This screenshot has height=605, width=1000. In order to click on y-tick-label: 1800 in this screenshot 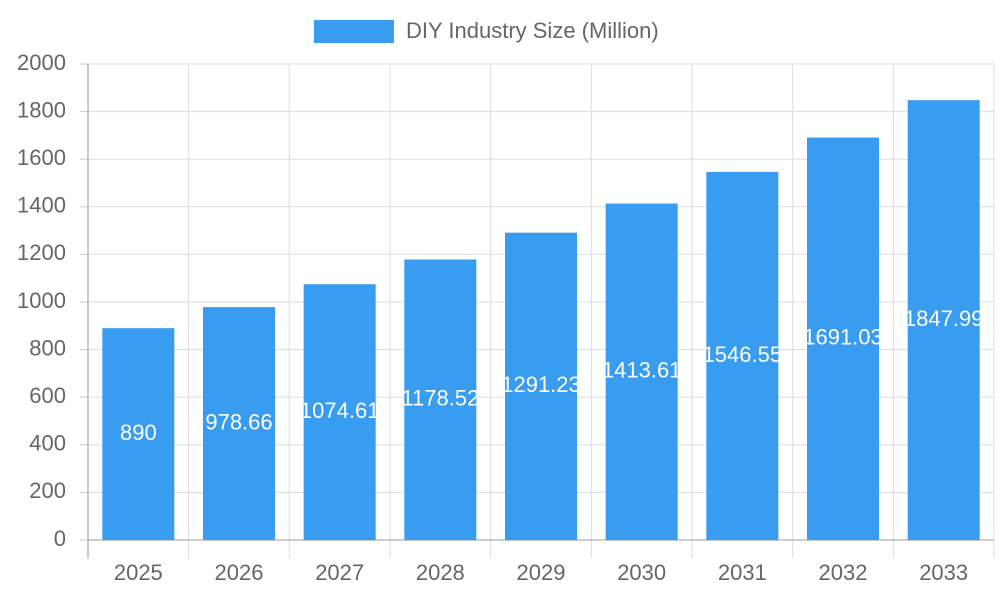, I will do `click(41, 109)`.